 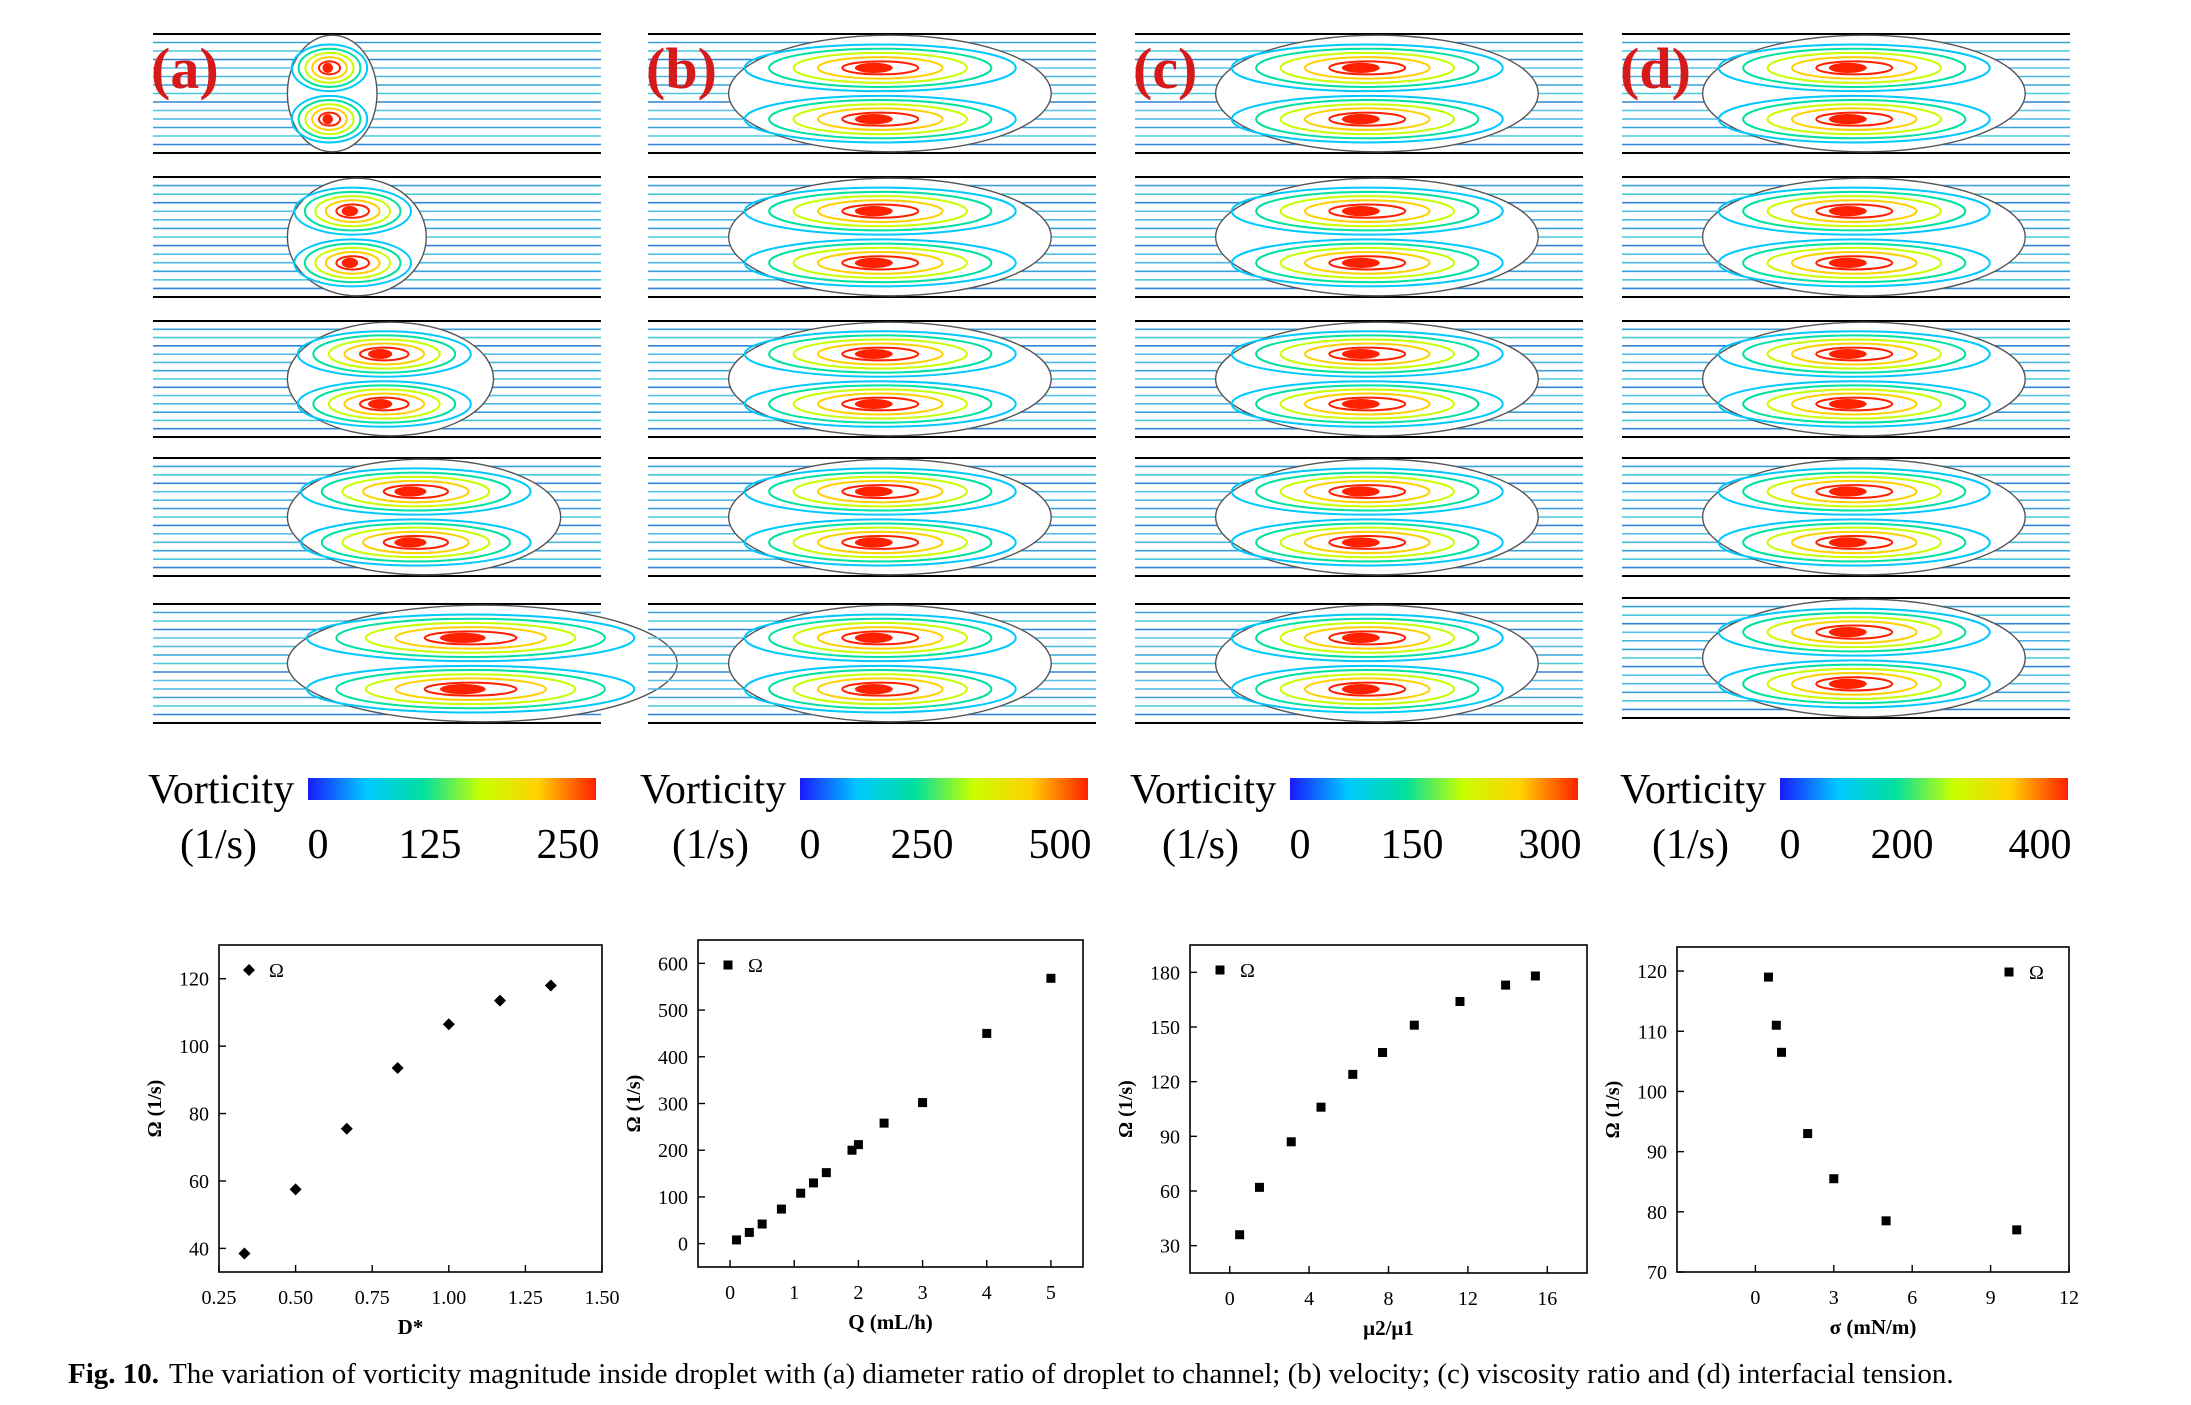 I want to click on x-tick-label: 5, so click(x=1051, y=1293).